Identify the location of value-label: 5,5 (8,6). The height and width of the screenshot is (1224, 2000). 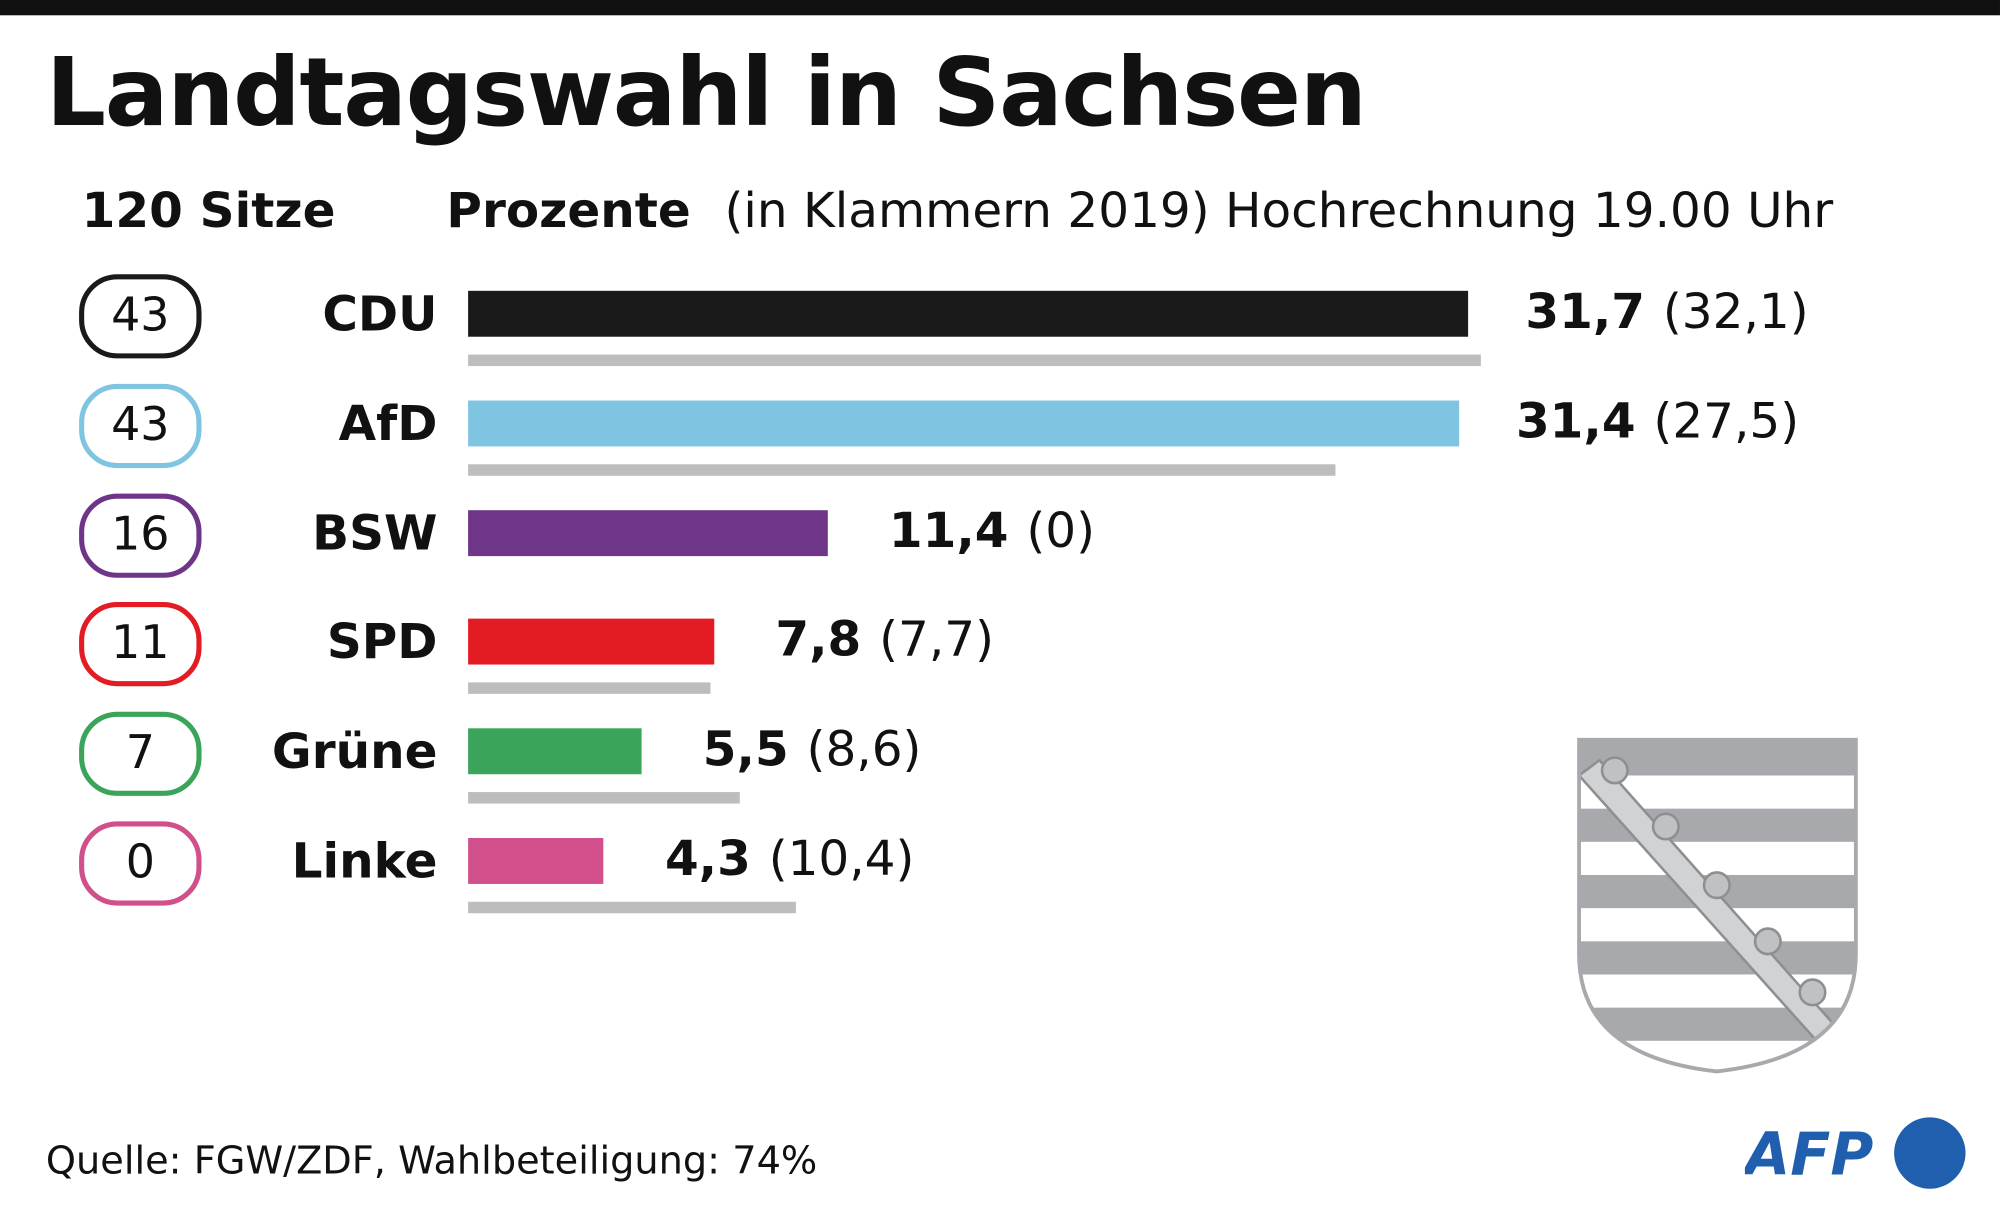
(812, 749).